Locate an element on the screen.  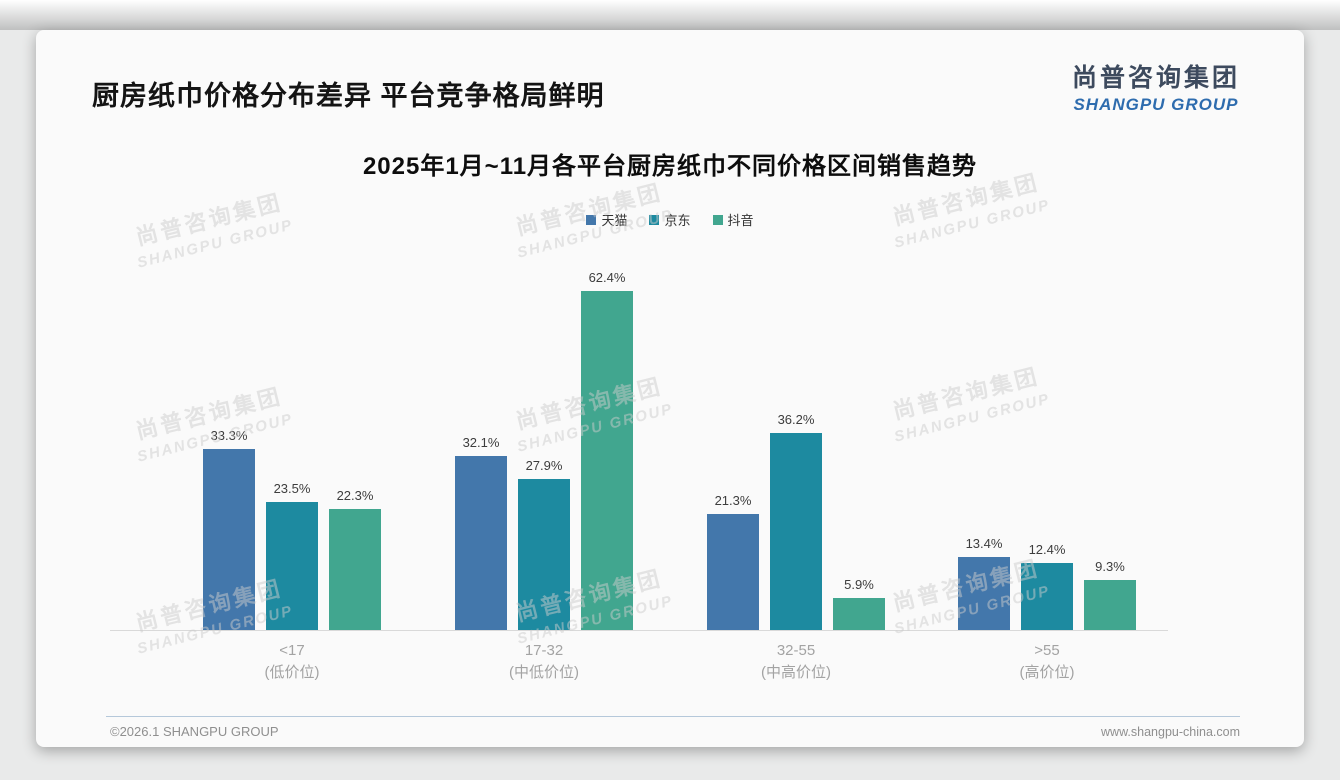
bar-value-label: 21.3% is located at coordinates (733, 500).